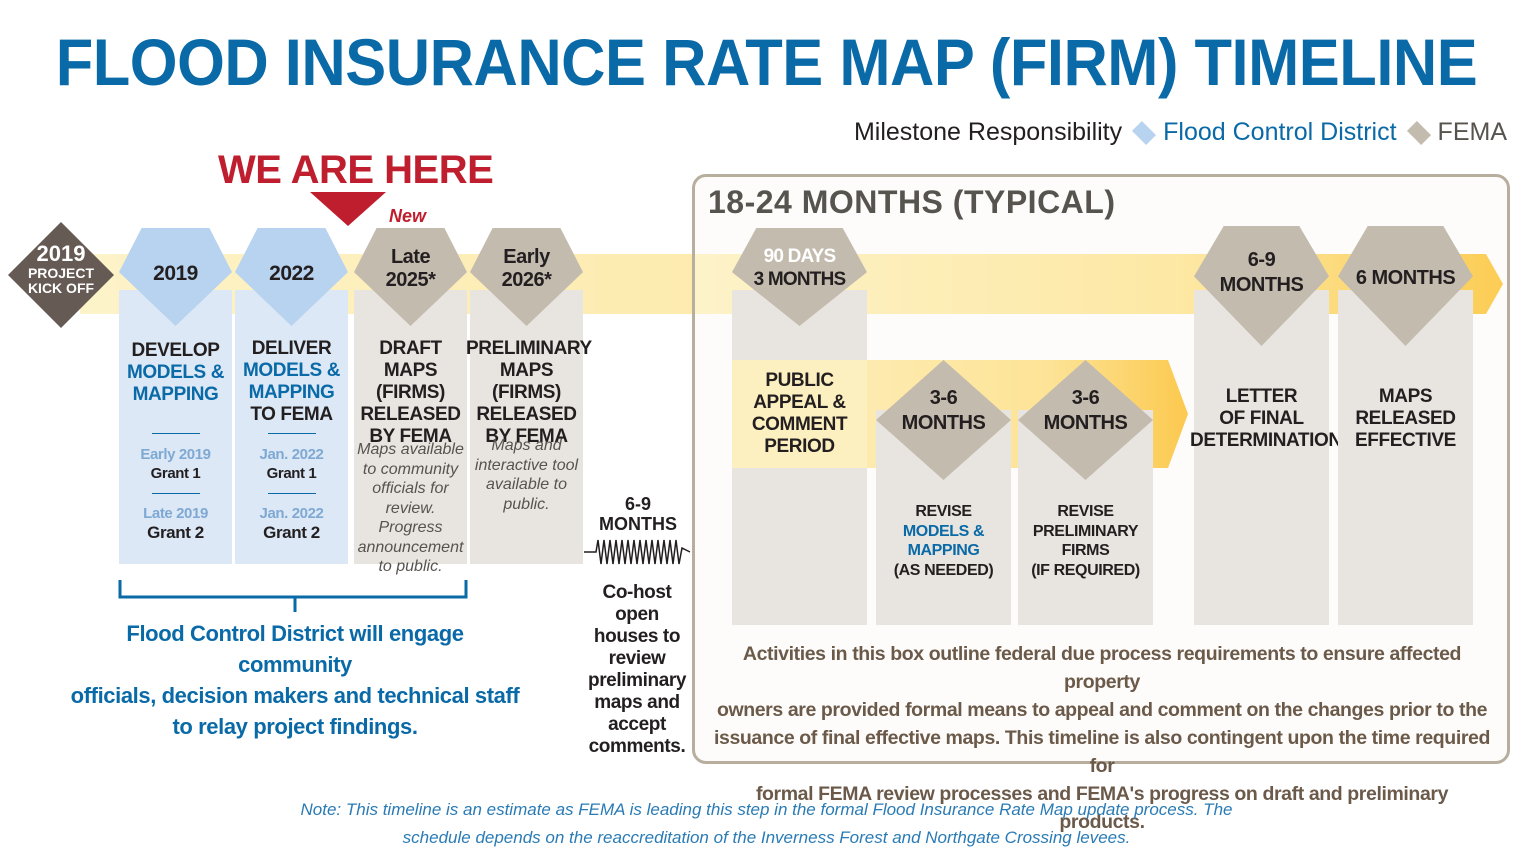 Image resolution: width=1533 pixels, height=868 pixels. What do you see at coordinates (61, 288) in the screenshot?
I see `kickoff-label2: KICK OFF` at bounding box center [61, 288].